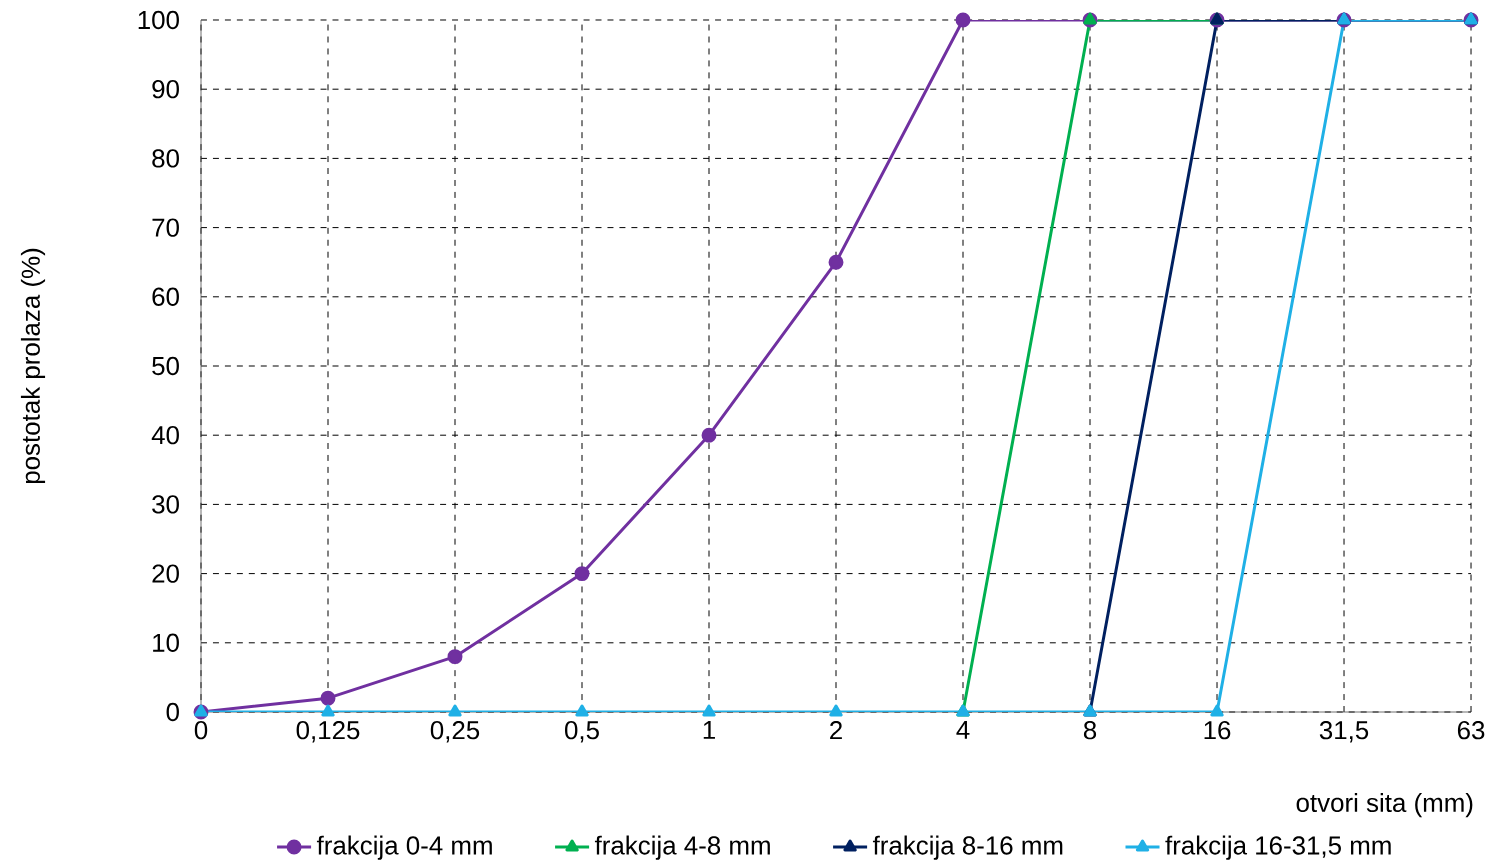 The image size is (1495, 863). I want to click on x-tick-label: 16, so click(1217, 730).